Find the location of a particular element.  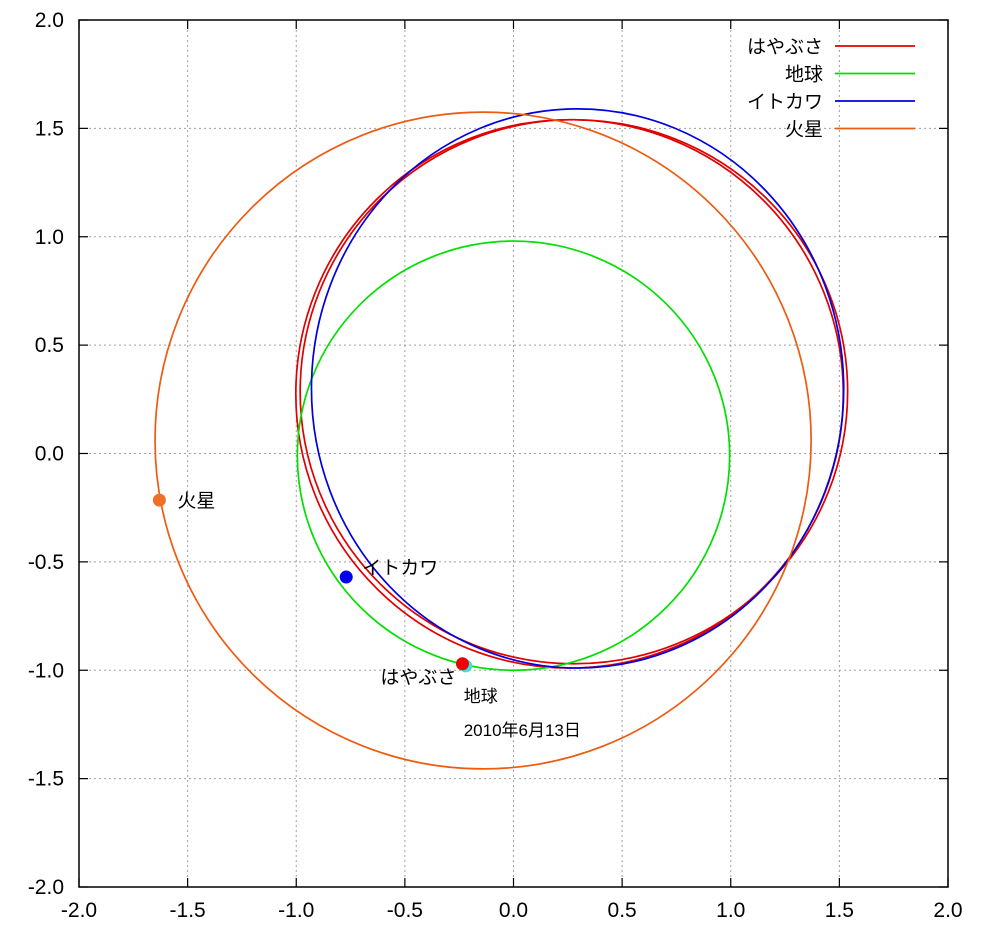

y-tick-label: 0.0 is located at coordinates (49, 454).